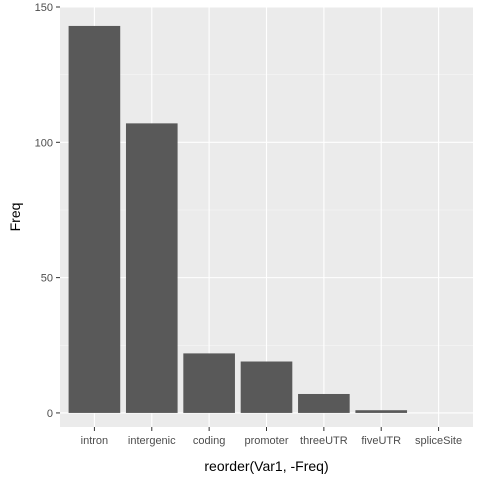  I want to click on x-tick-label: threeUTR, so click(324, 441).